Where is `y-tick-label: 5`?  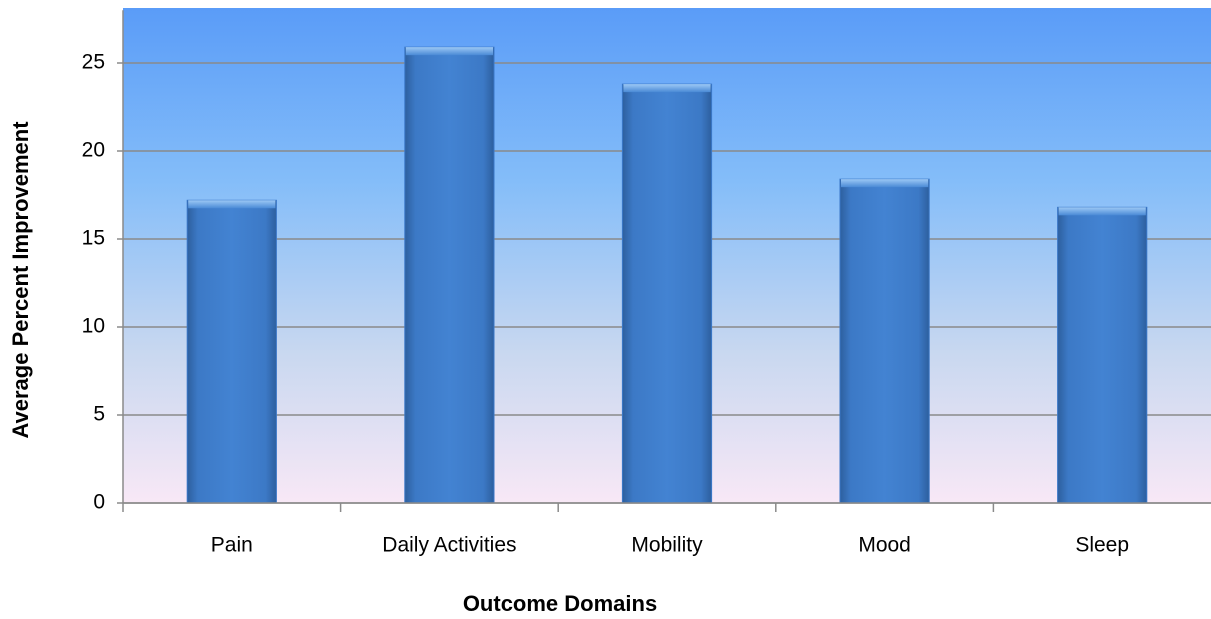
y-tick-label: 5 is located at coordinates (99, 414).